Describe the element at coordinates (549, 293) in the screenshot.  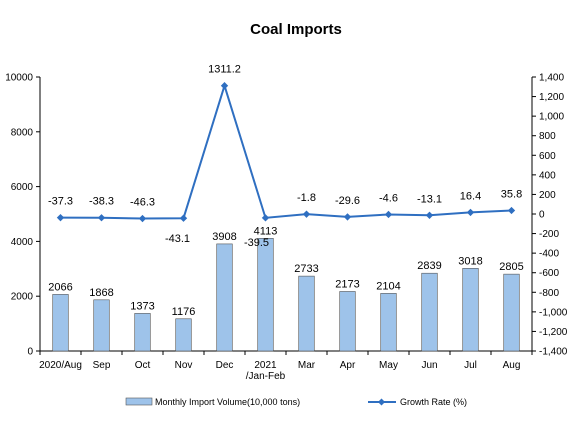
I see `right-axis-tick-label: -800` at that location.